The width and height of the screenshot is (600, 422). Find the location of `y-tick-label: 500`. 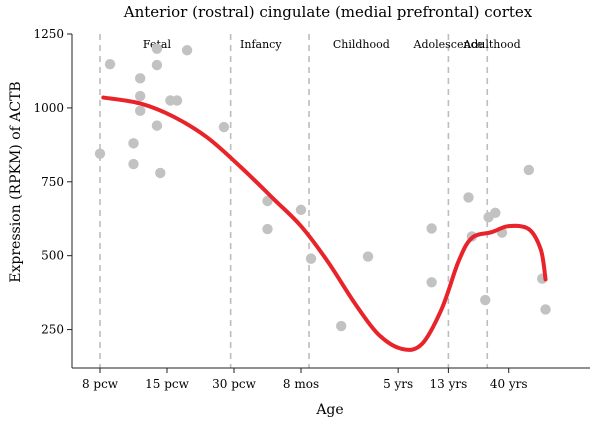

y-tick-label: 500 is located at coordinates (52, 256).